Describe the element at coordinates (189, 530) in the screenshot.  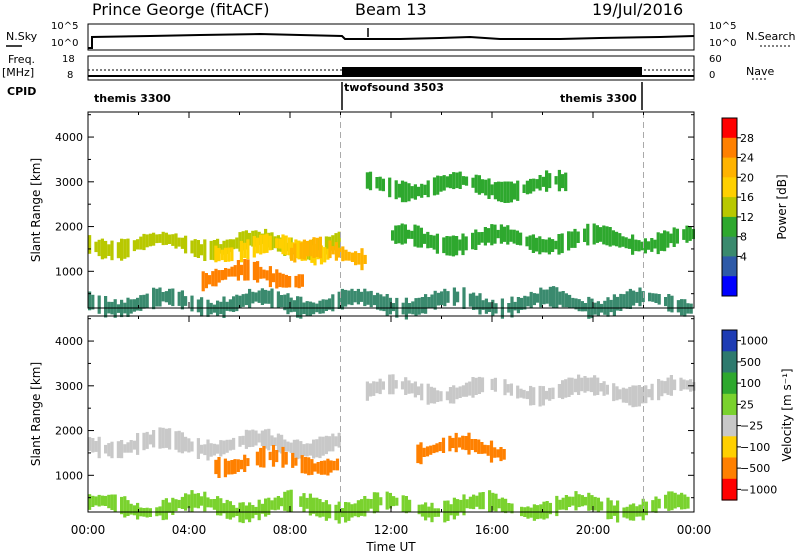
I see `x-tick-label: 04:00` at that location.